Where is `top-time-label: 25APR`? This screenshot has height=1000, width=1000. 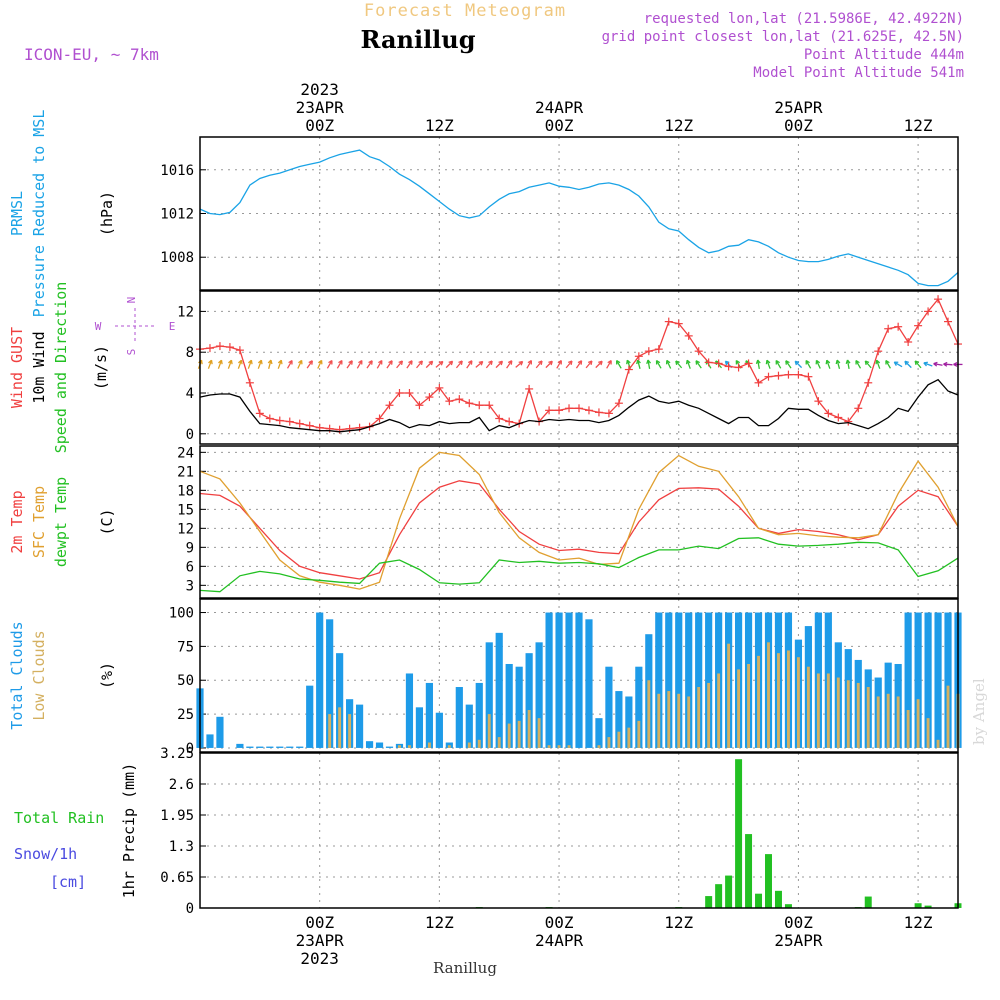
top-time-label: 25APR is located at coordinates (798, 107).